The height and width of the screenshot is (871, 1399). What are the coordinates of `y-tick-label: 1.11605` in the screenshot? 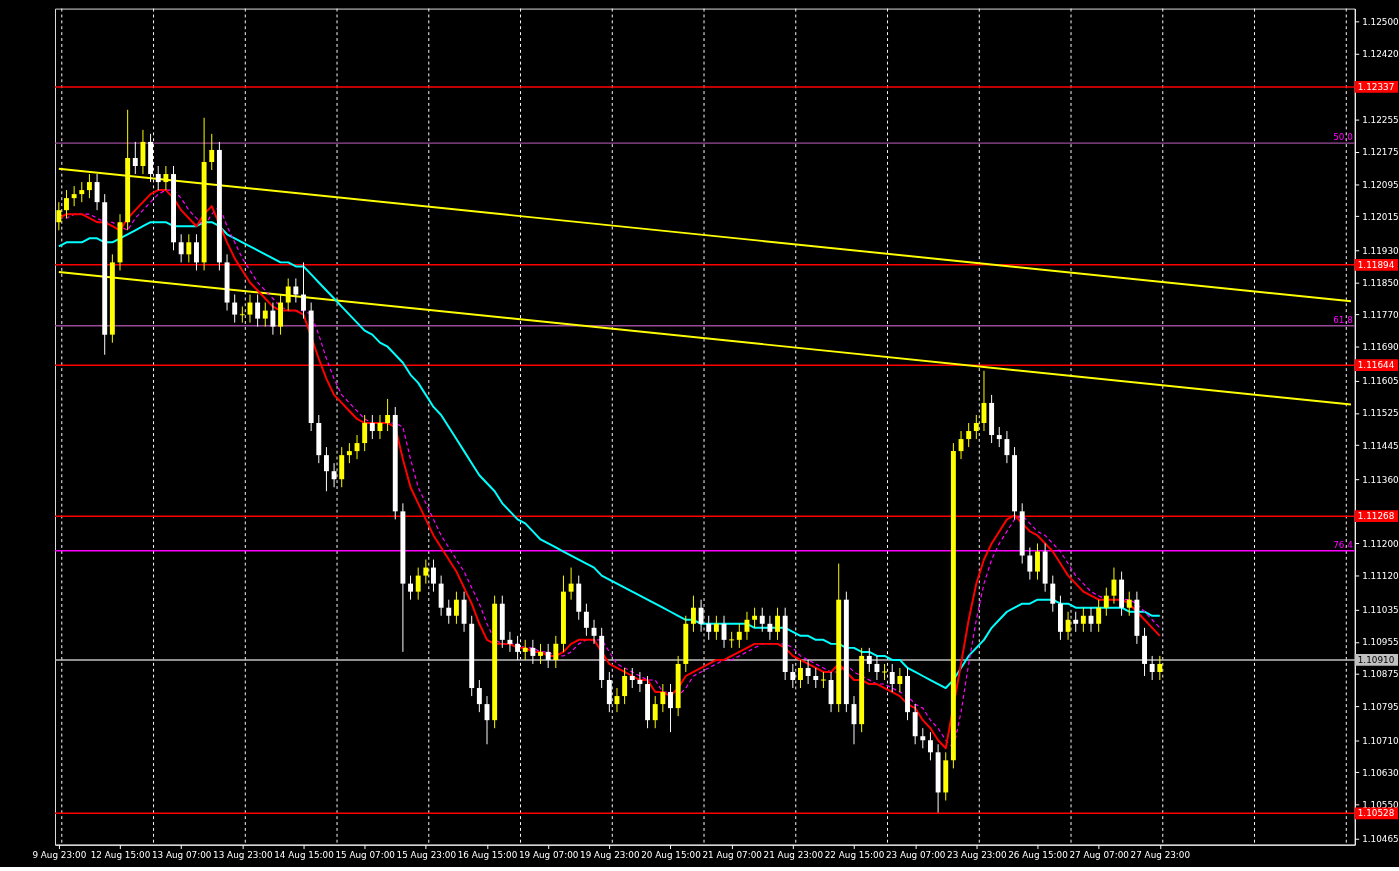 It's located at (1380, 381).